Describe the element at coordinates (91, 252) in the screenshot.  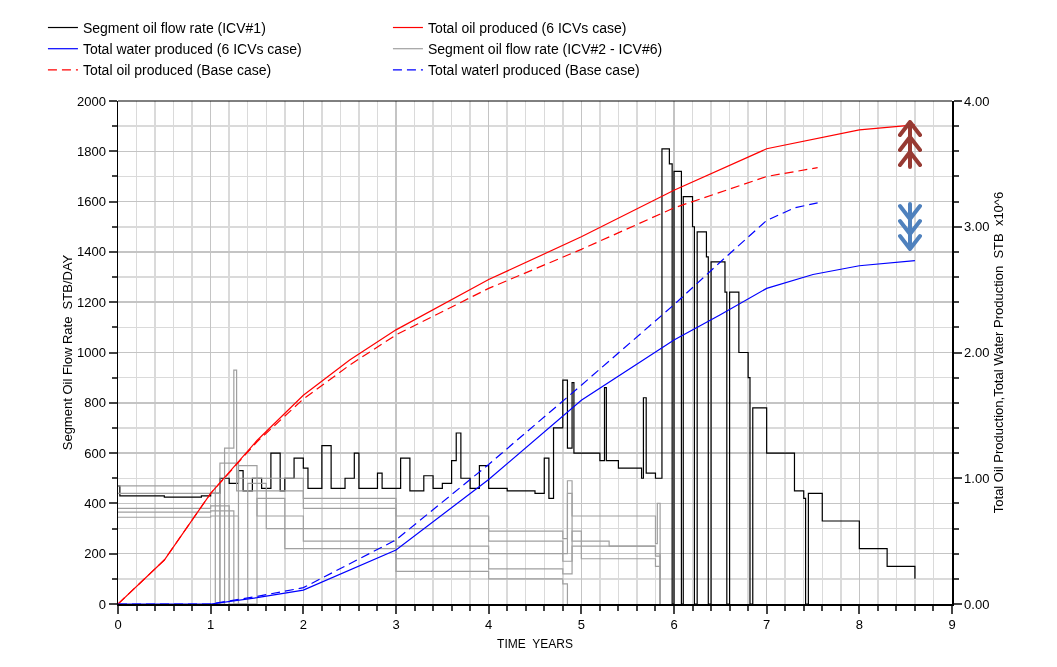
I see `y-tick-label: 1400` at that location.